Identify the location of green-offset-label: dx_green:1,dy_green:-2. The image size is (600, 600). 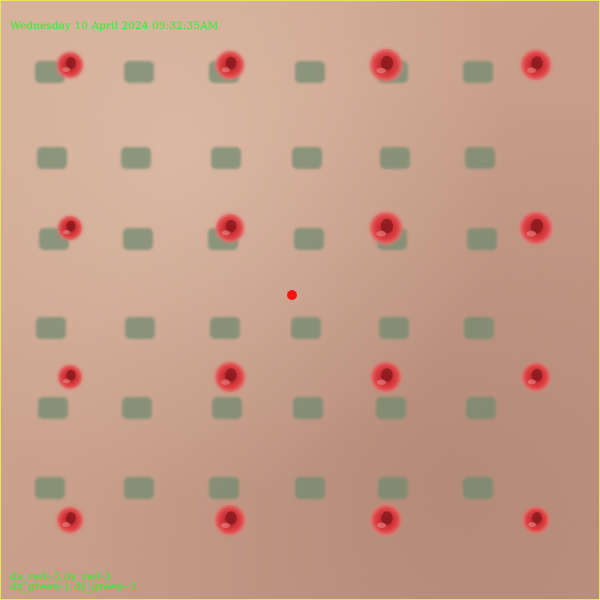
(74, 587).